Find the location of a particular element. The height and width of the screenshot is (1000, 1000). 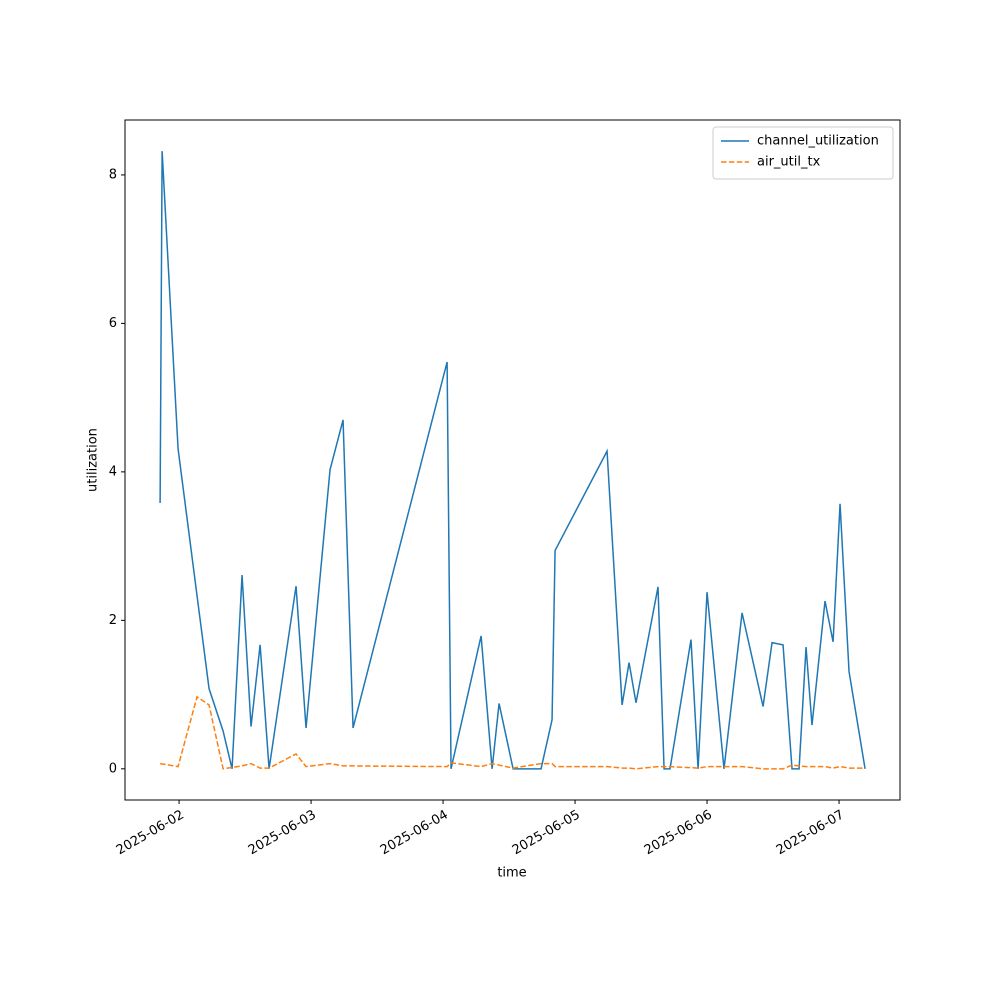

x-tick-label: 2025-06-07 is located at coordinates (810, 833).